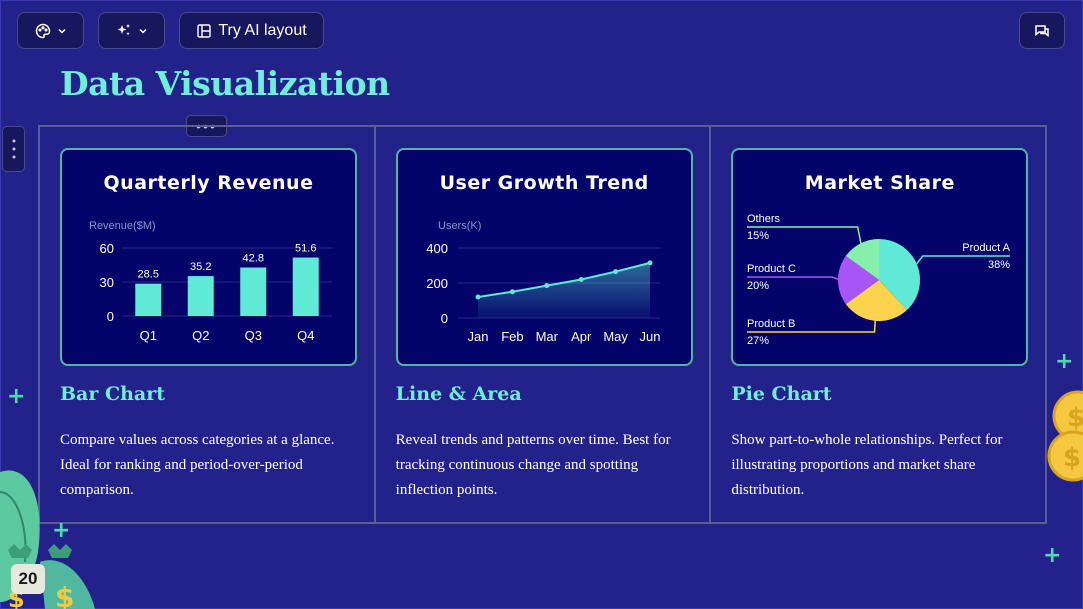 Image resolution: width=1083 pixels, height=609 pixels. Describe the element at coordinates (544, 183) in the screenshot. I see `card-title: User Growth Trend` at that location.